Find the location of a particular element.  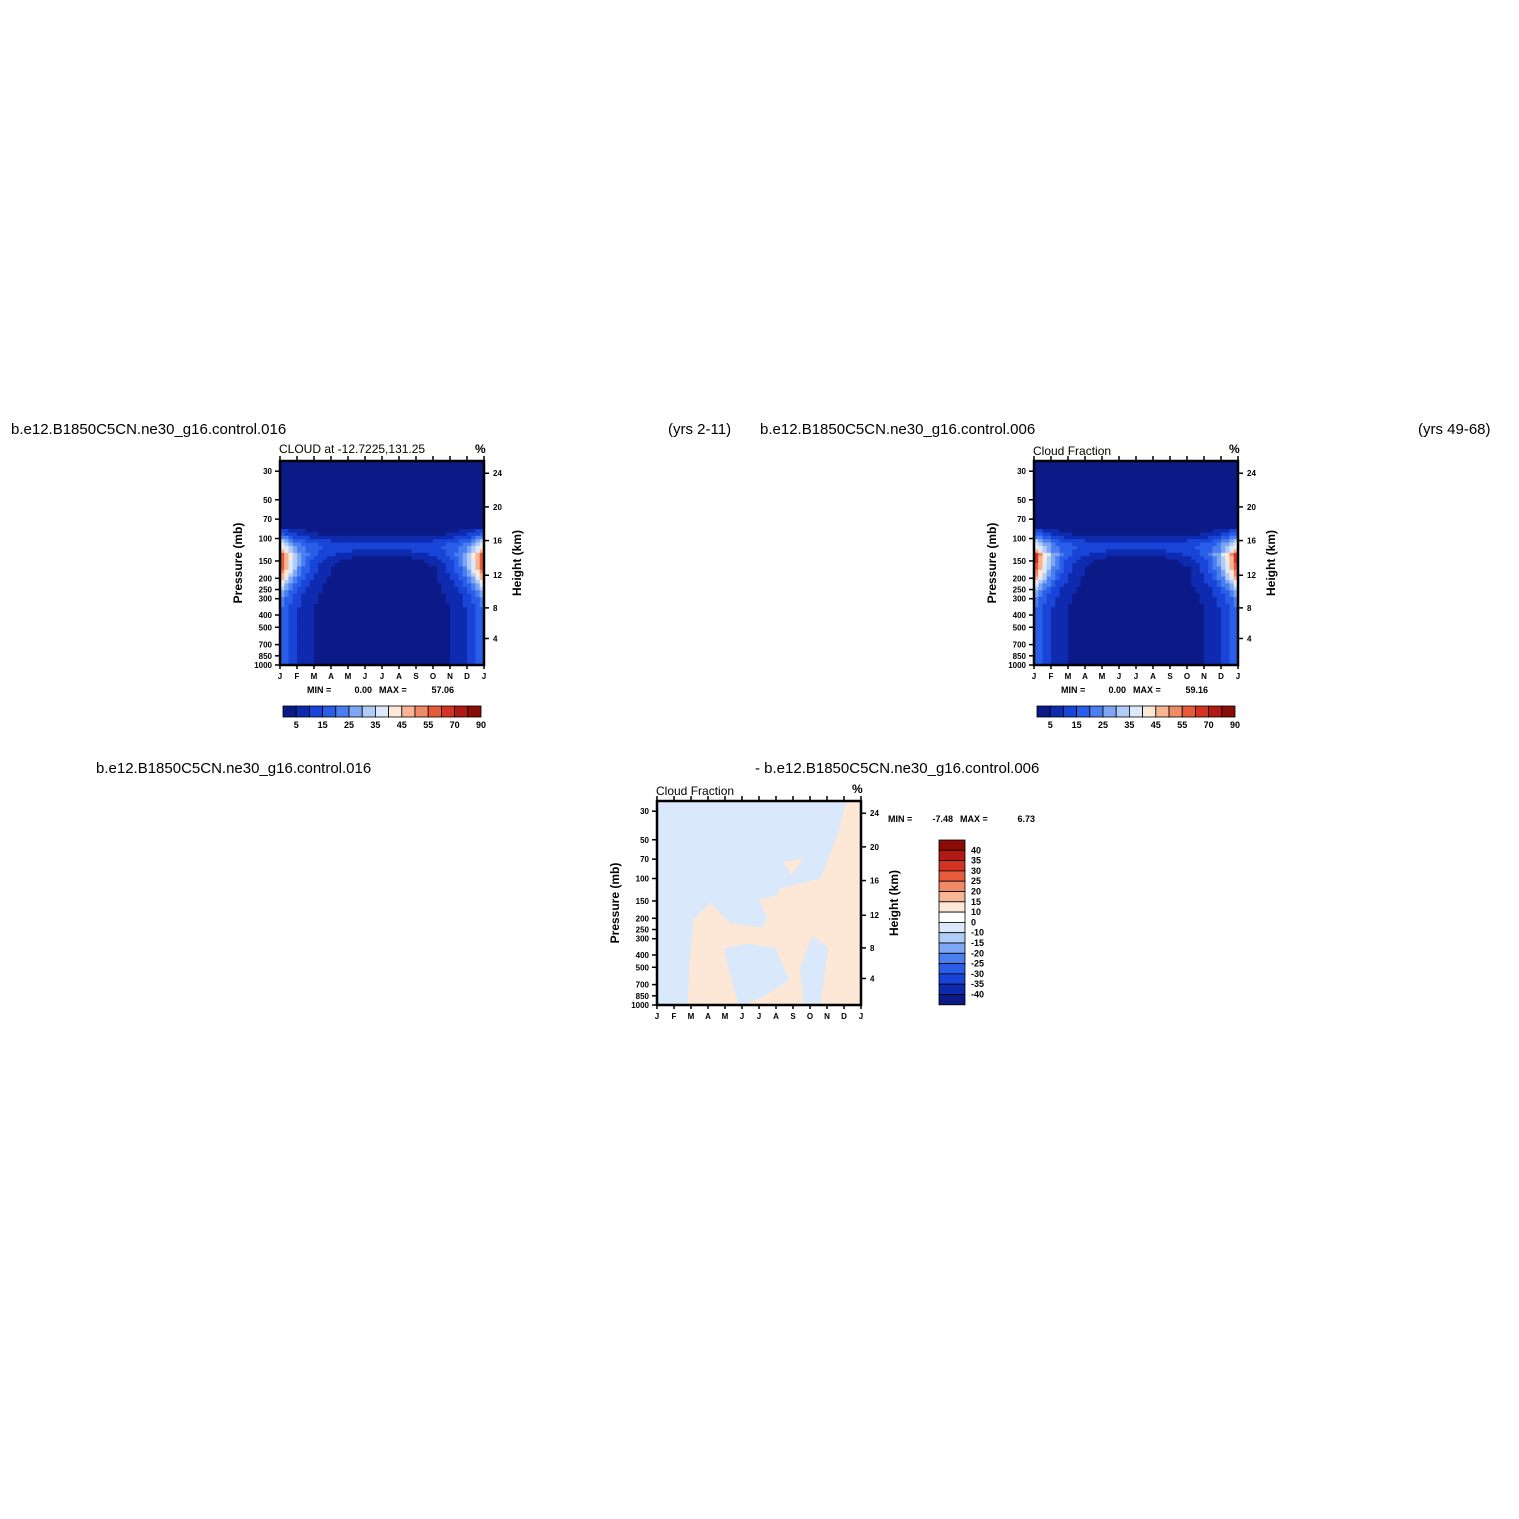

panel-1-colorbar-box is located at coordinates (302, 711).